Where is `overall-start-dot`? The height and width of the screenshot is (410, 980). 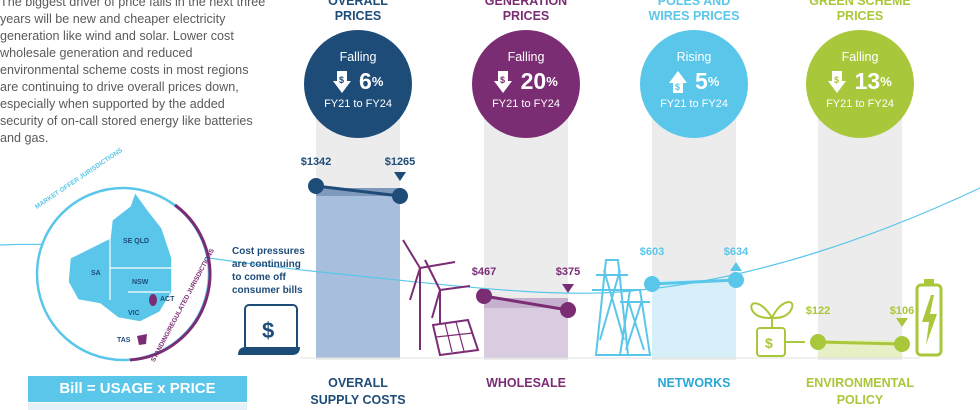 overall-start-dot is located at coordinates (316, 186).